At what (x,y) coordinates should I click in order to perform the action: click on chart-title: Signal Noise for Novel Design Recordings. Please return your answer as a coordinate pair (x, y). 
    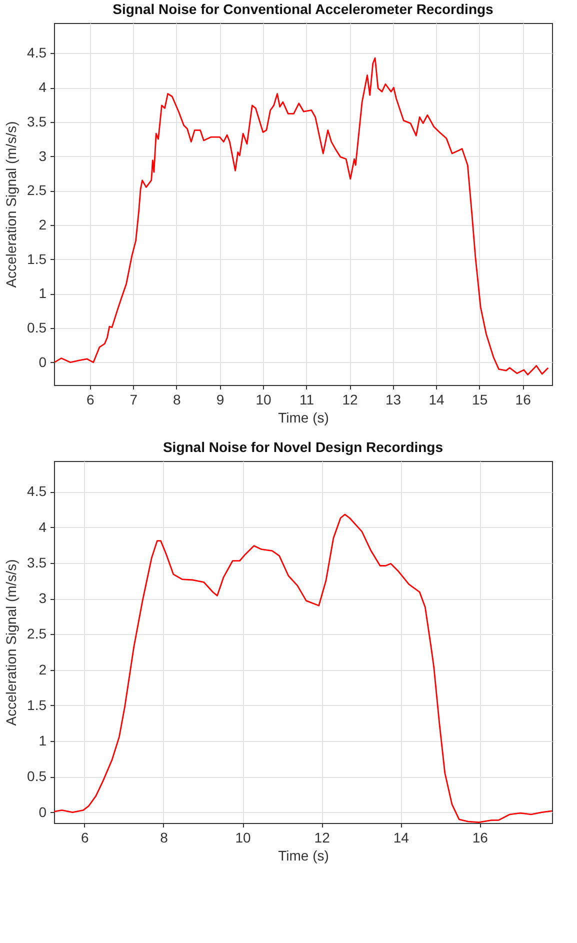
    Looking at the image, I should click on (303, 447).